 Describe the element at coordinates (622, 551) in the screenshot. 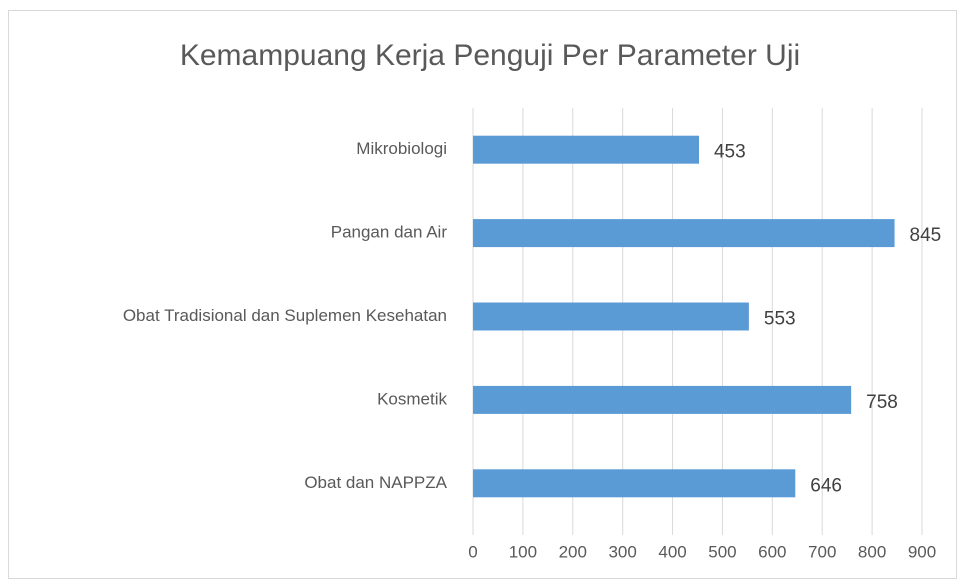

I see `x-tick-label: 300` at that location.